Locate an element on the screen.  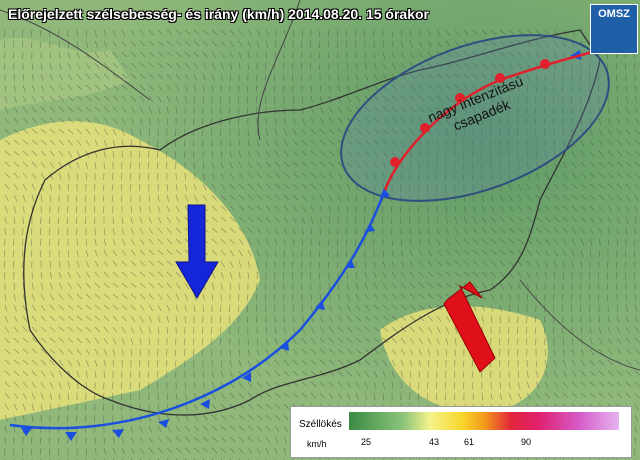
logo-text: OMSZ is located at coordinates (614, 14).